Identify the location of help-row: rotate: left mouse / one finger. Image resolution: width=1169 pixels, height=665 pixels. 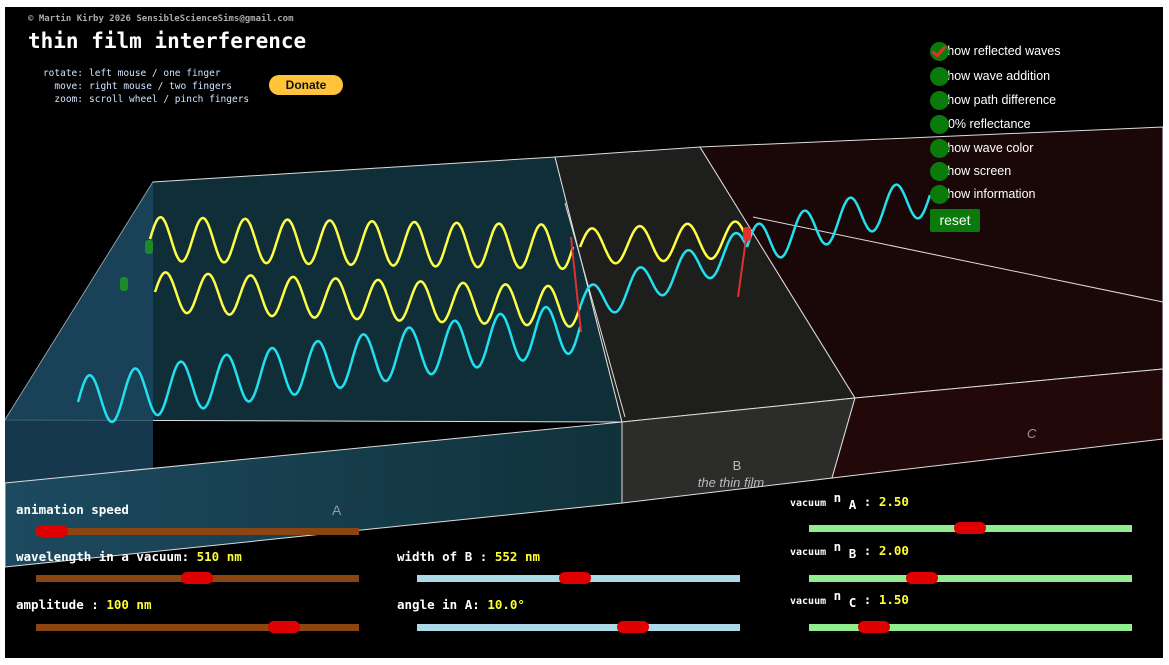
(138, 73).